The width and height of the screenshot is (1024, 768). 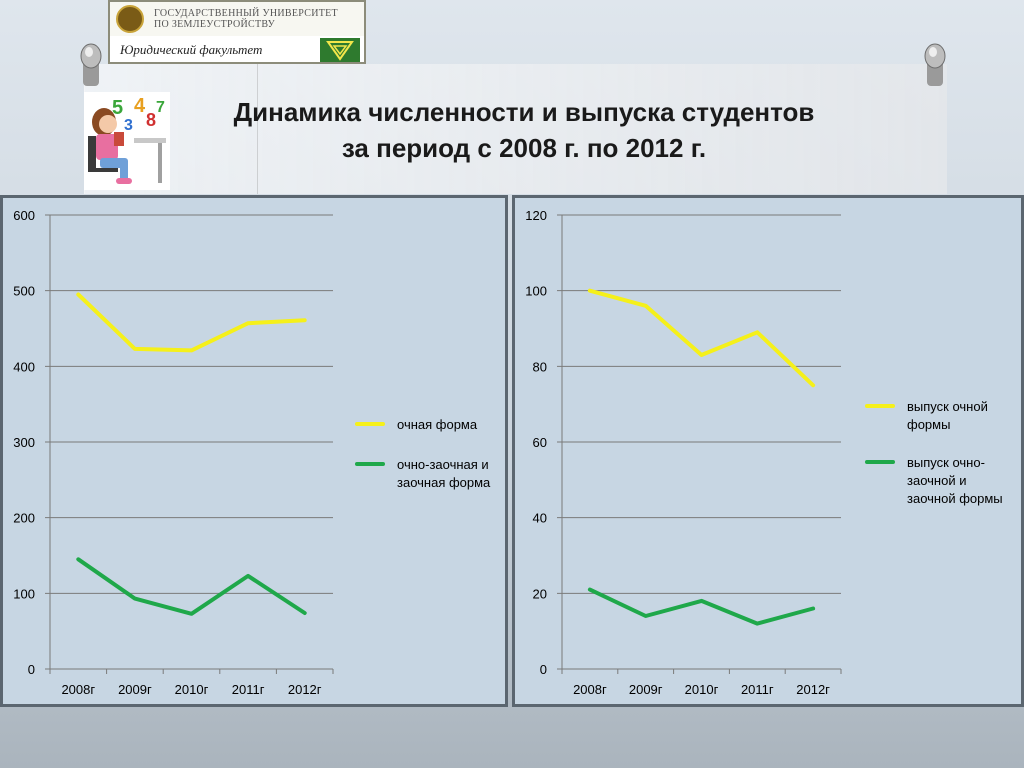 I want to click on banner-bottom-row: Юридический факультет, so click(x=237, y=49).